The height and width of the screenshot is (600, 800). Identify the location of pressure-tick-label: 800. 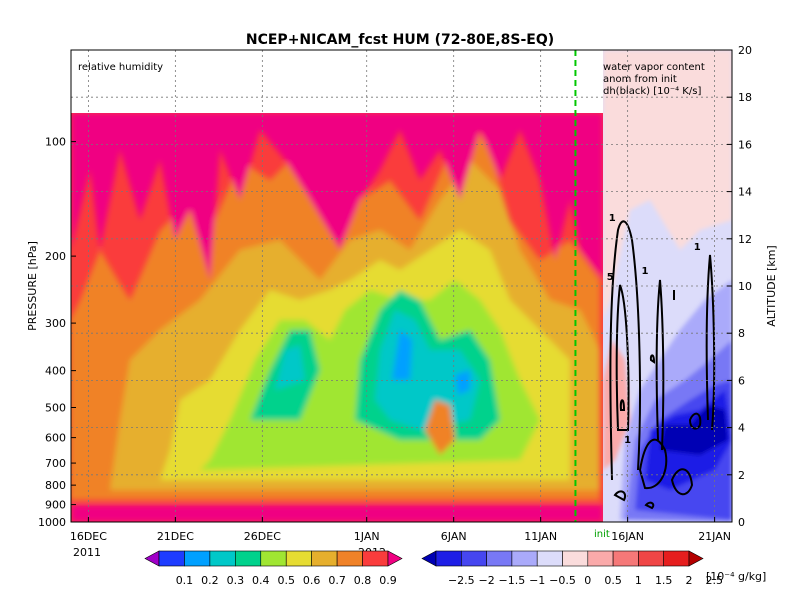
(55, 485).